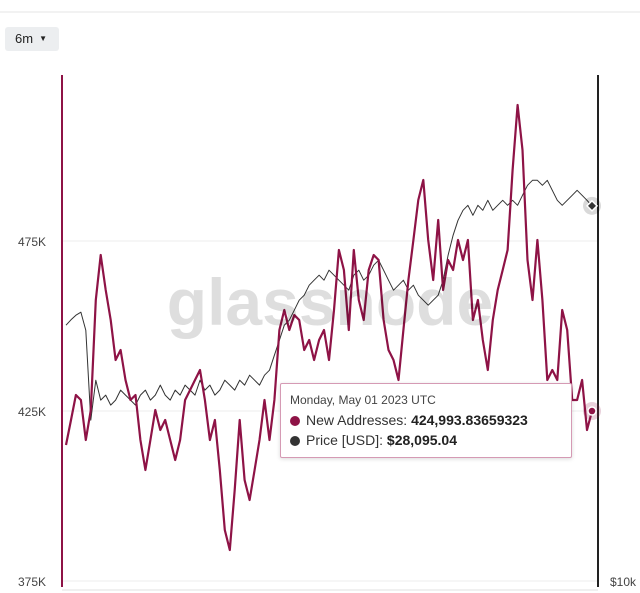 The height and width of the screenshot is (593, 640). Describe the element at coordinates (623, 582) in the screenshot. I see `y2-tick-label: $10k` at that location.